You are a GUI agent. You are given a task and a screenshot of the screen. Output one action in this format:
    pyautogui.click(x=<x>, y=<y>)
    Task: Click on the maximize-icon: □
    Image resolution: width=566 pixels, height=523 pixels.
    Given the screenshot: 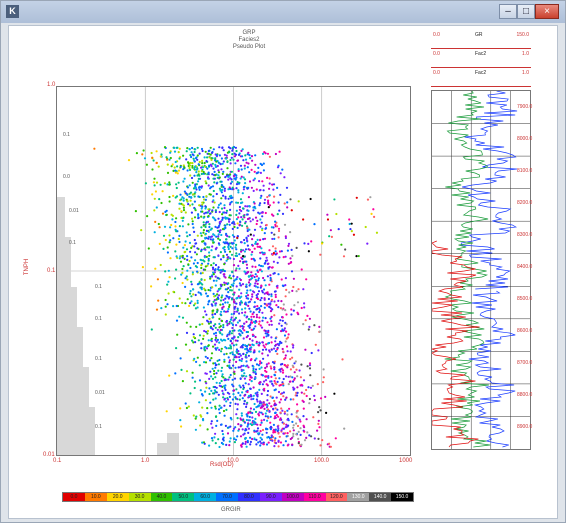 What is the action you would take?
    pyautogui.click(x=526, y=11)
    